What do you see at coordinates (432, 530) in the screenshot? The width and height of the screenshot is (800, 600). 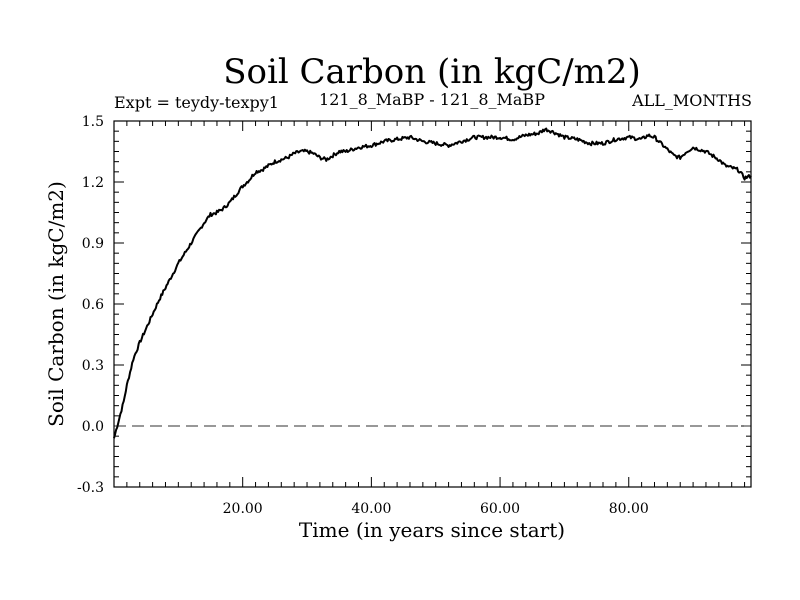 I see `x-axis-label: Time (in years since start)` at bounding box center [432, 530].